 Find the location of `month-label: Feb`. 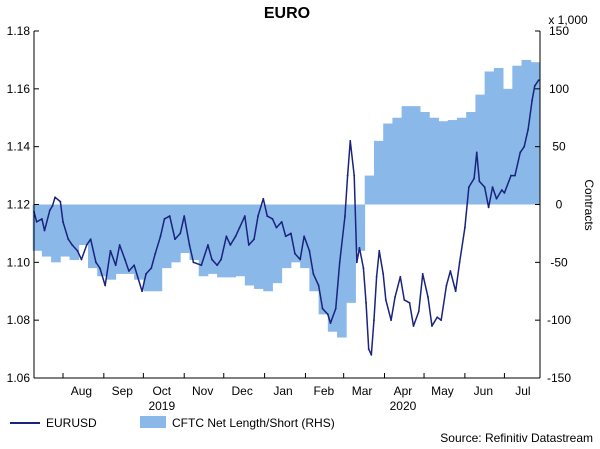

month-label: Feb is located at coordinates (324, 391).